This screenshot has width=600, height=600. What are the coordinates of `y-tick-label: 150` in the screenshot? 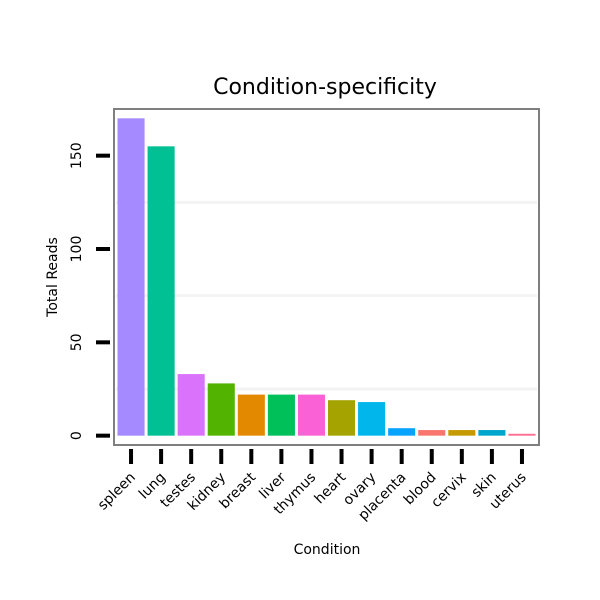 It's located at (77, 155).